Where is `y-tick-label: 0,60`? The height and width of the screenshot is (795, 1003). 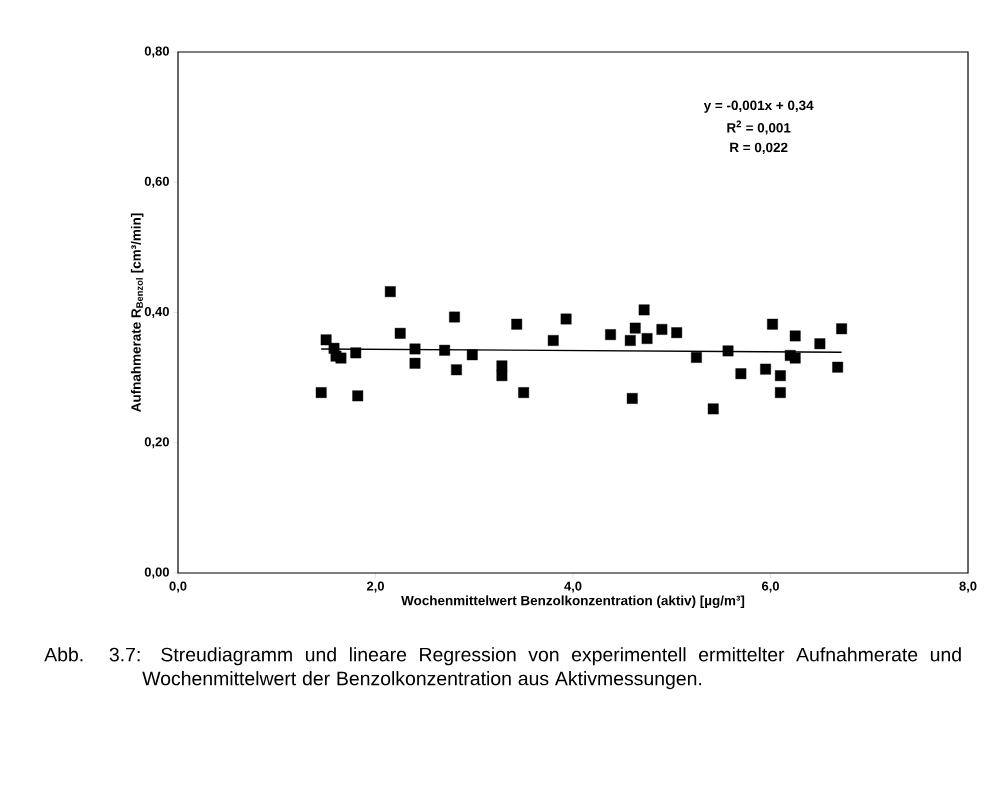
y-tick-label: 0,60 is located at coordinates (156, 182).